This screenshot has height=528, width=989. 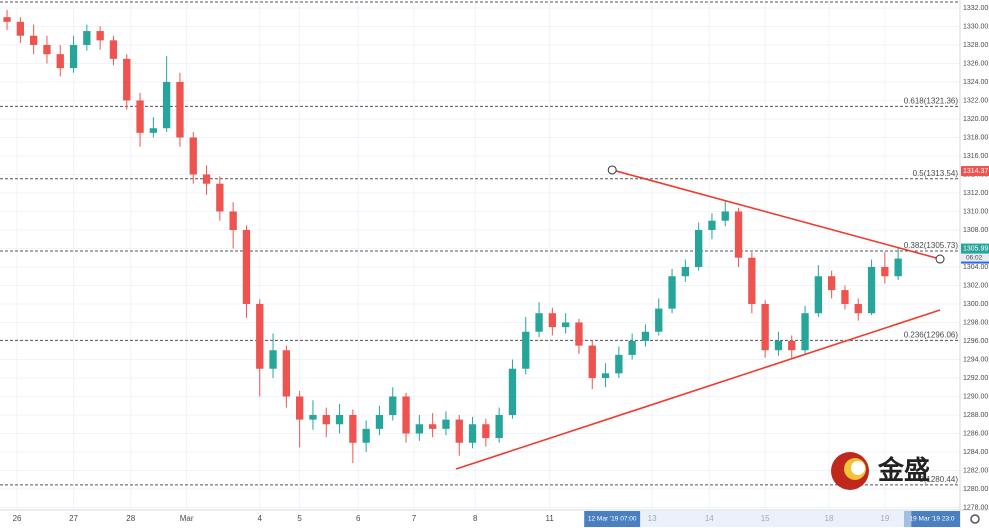 What do you see at coordinates (975, 341) in the screenshot?
I see `y-tick-label: 1296.00` at bounding box center [975, 341].